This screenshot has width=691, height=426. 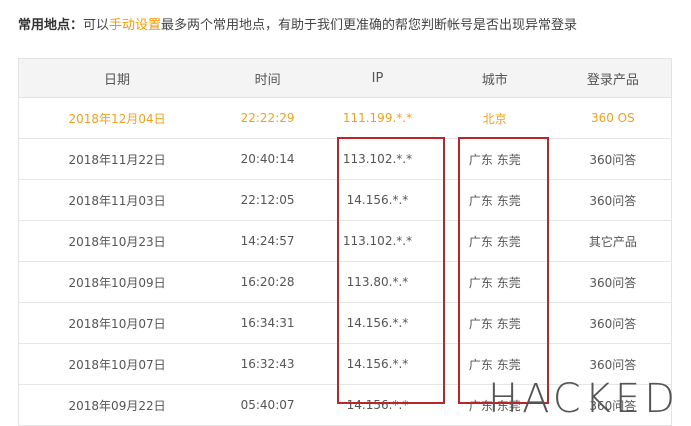 What do you see at coordinates (117, 241) in the screenshot?
I see `table-cell: 2018年10月23日` at bounding box center [117, 241].